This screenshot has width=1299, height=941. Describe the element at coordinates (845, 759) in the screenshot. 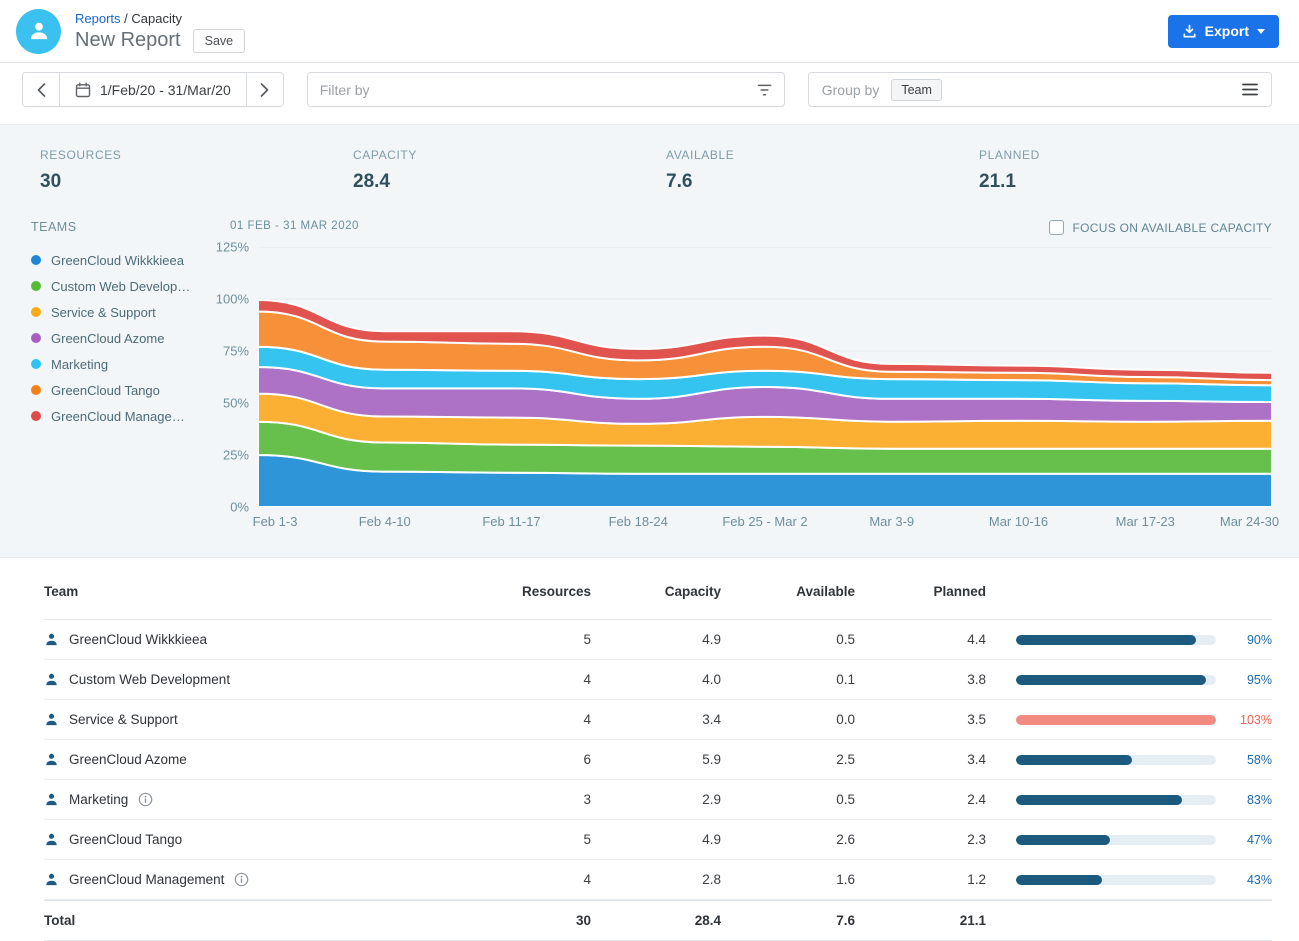

I see `available-value: 2.5` at that location.